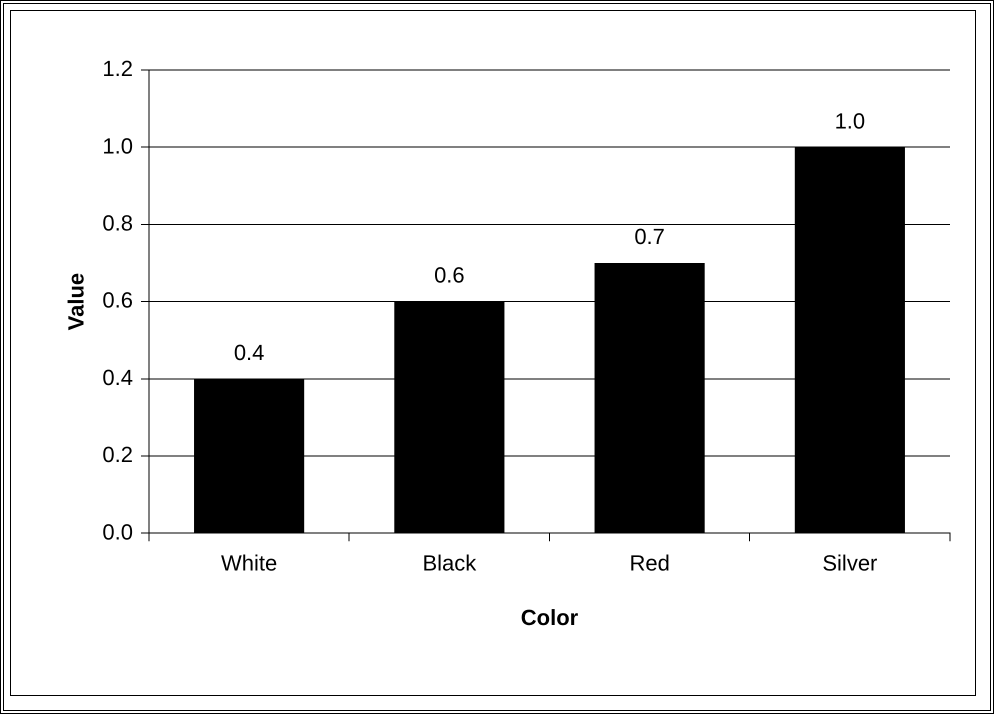 The height and width of the screenshot is (714, 994). Describe the element at coordinates (649, 237) in the screenshot. I see `data-label: 0.7` at that location.